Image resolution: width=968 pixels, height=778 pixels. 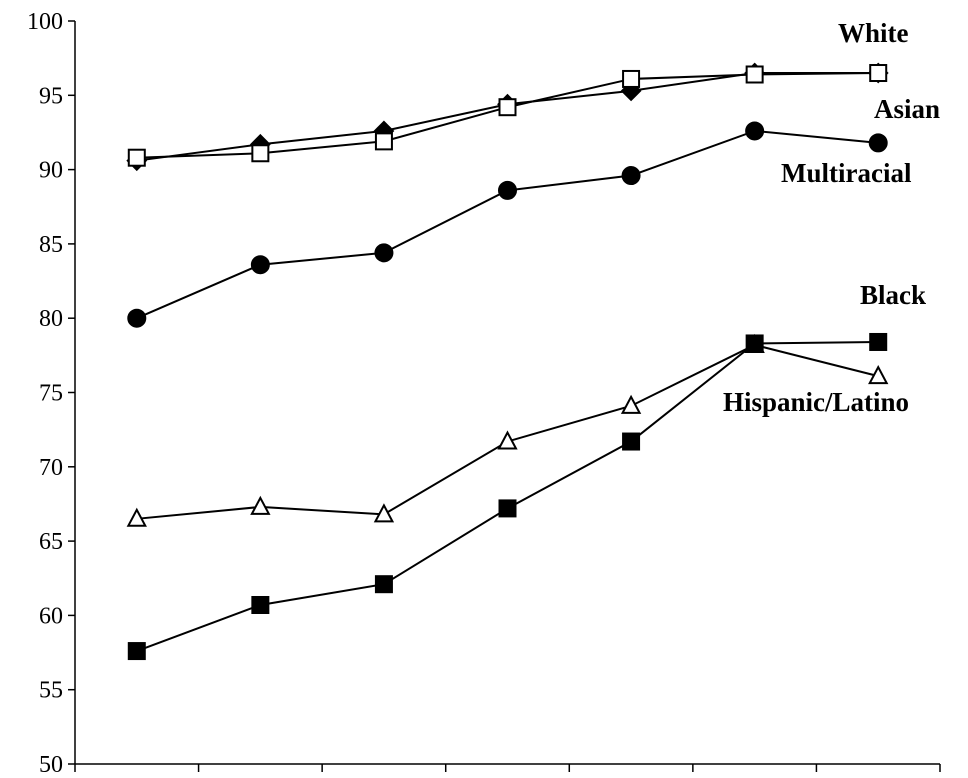 I want to click on y-tick-label: 85, so click(x=51, y=245).